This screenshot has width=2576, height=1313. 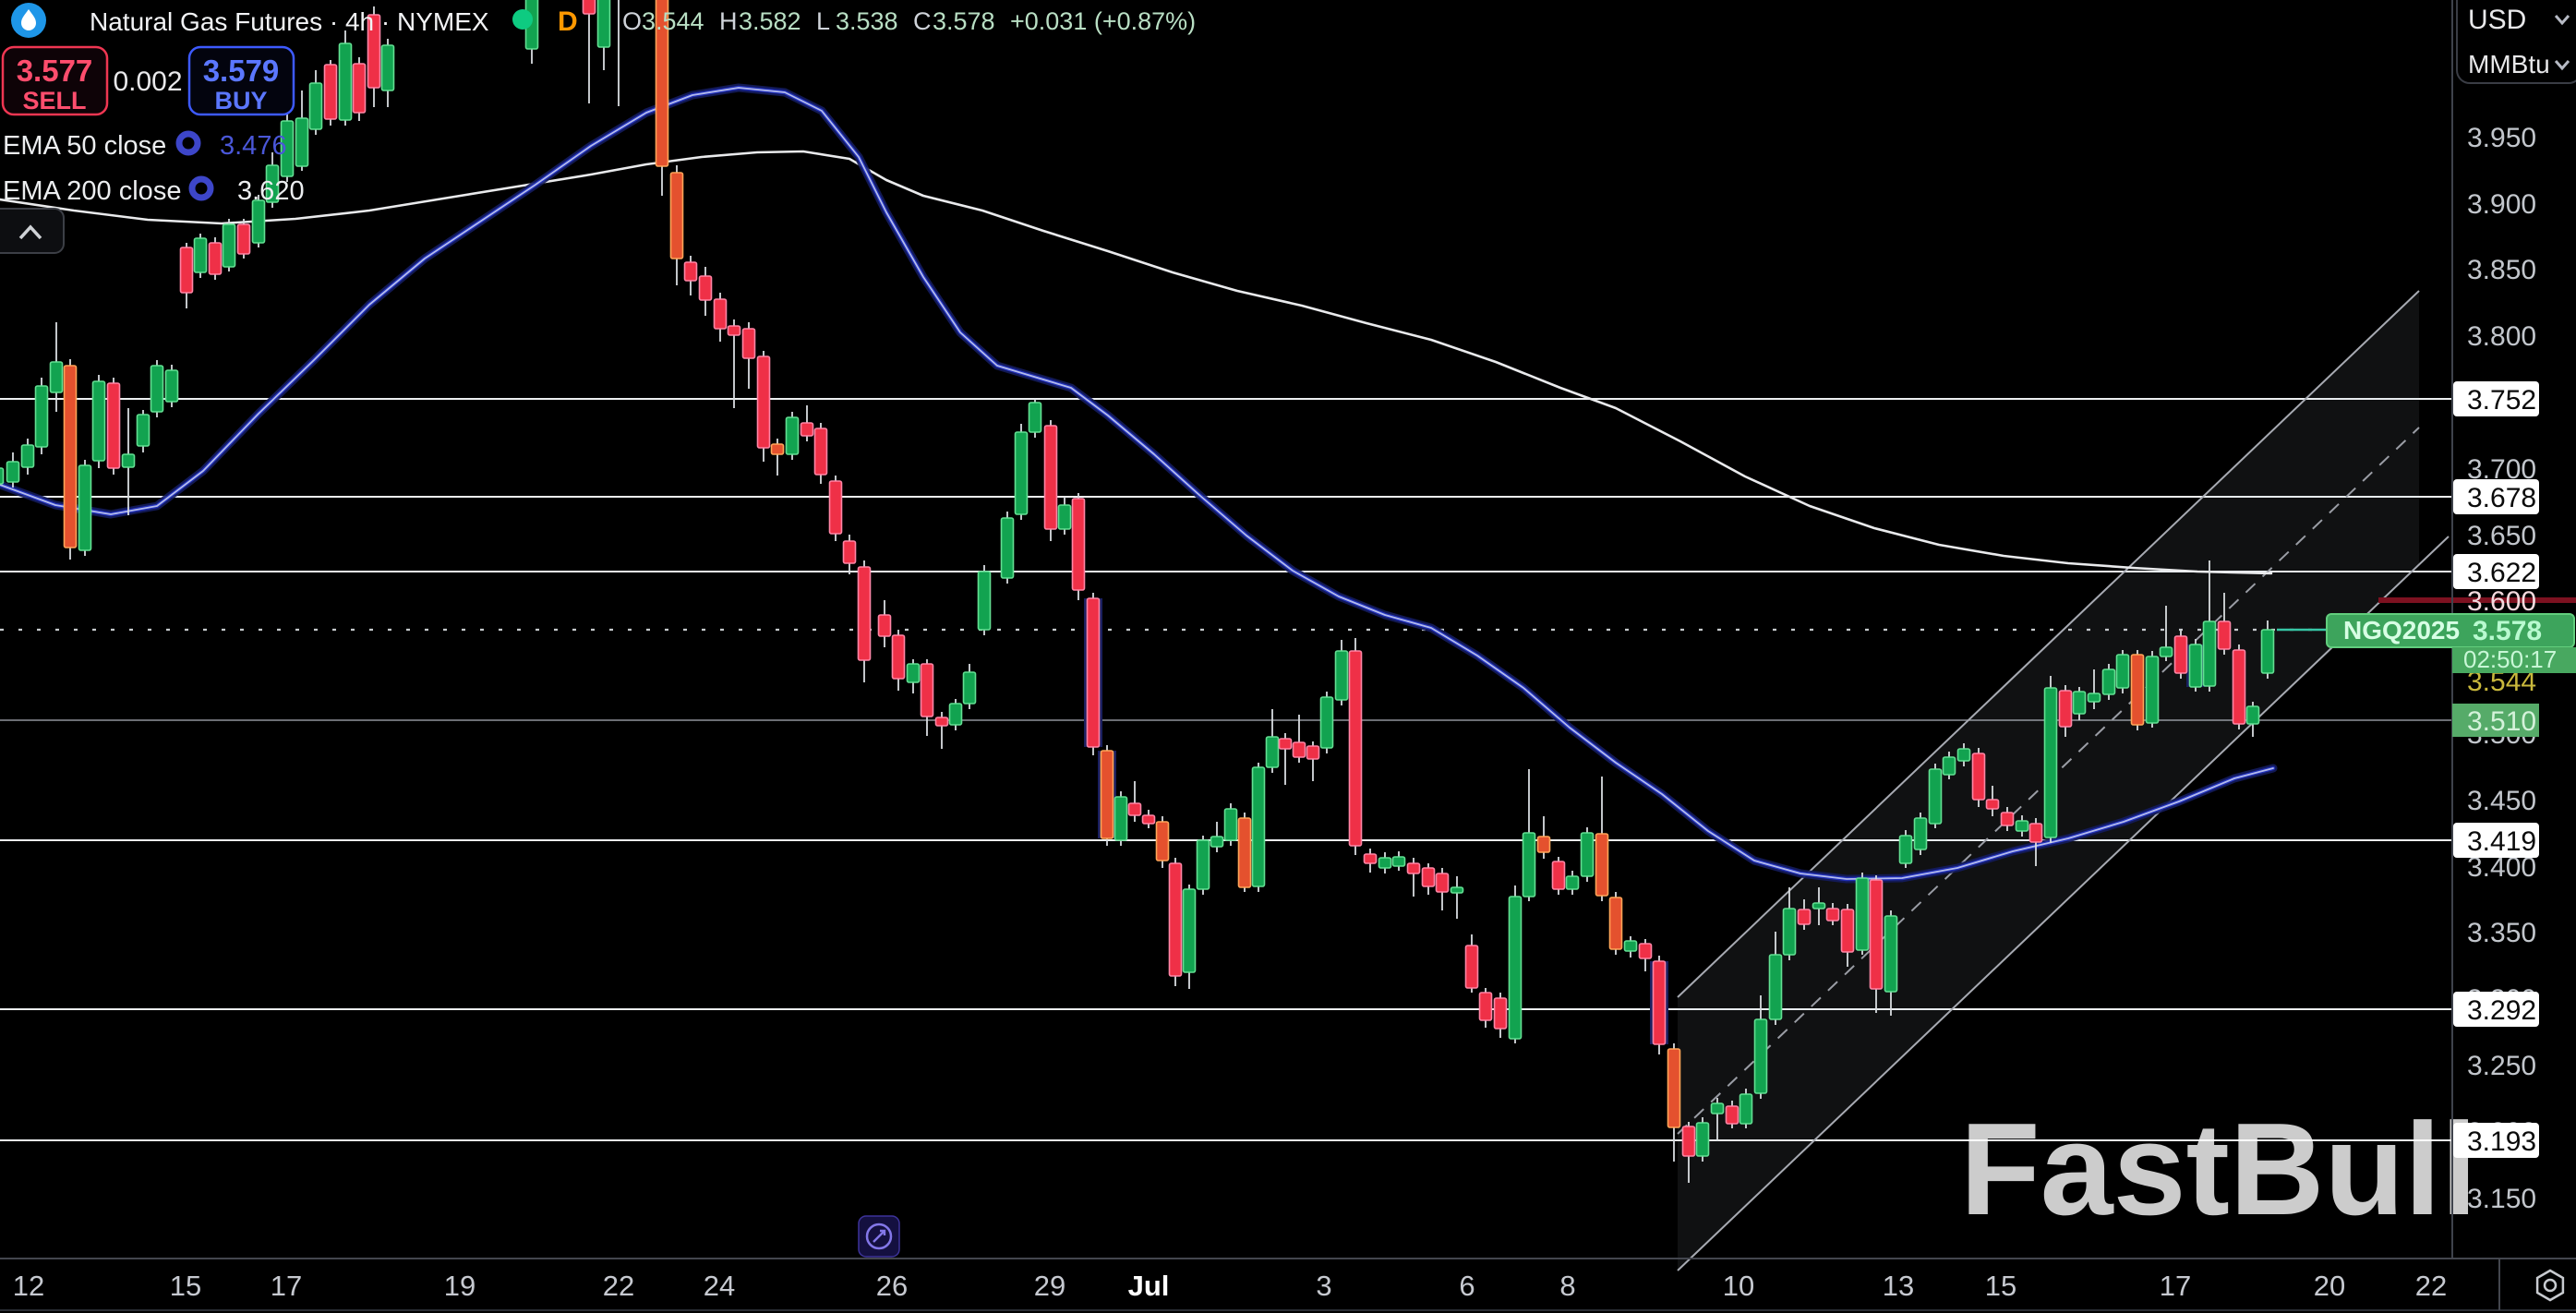 I want to click on svg-text: SELL, so click(x=54, y=100).